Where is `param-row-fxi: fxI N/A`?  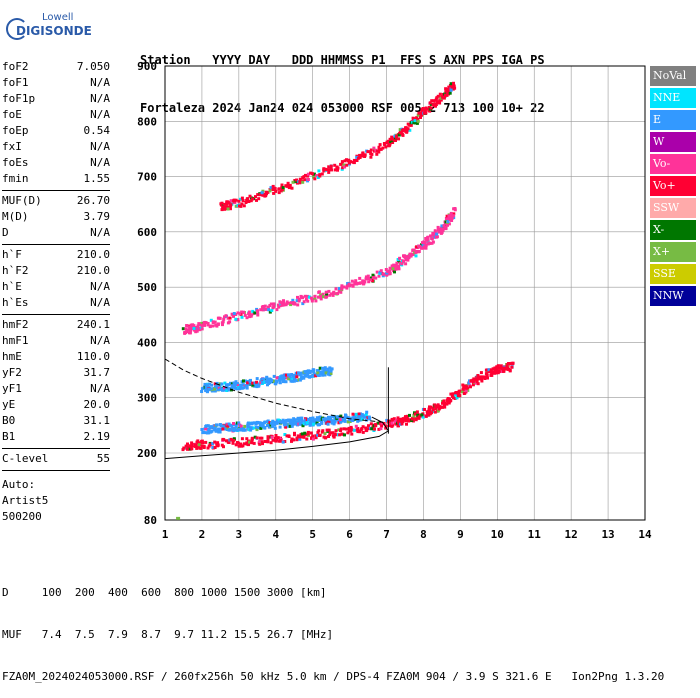
param-row-fxi: fxI N/A is located at coordinates (56, 148).